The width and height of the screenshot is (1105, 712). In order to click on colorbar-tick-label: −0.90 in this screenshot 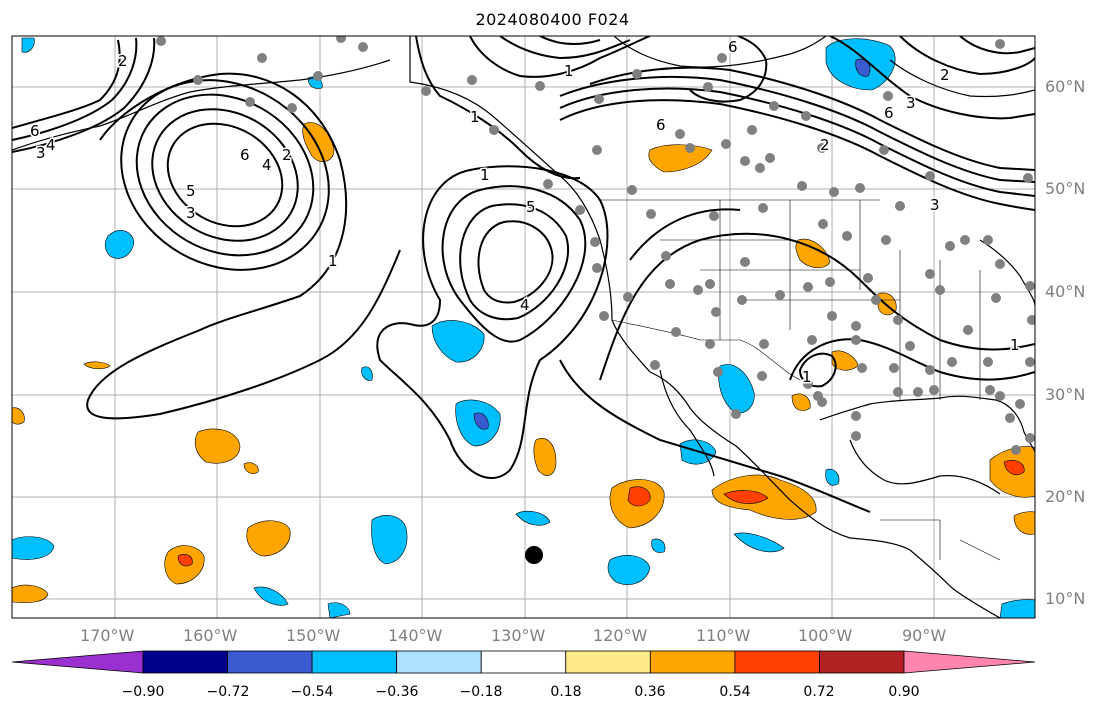, I will do `click(143, 692)`.